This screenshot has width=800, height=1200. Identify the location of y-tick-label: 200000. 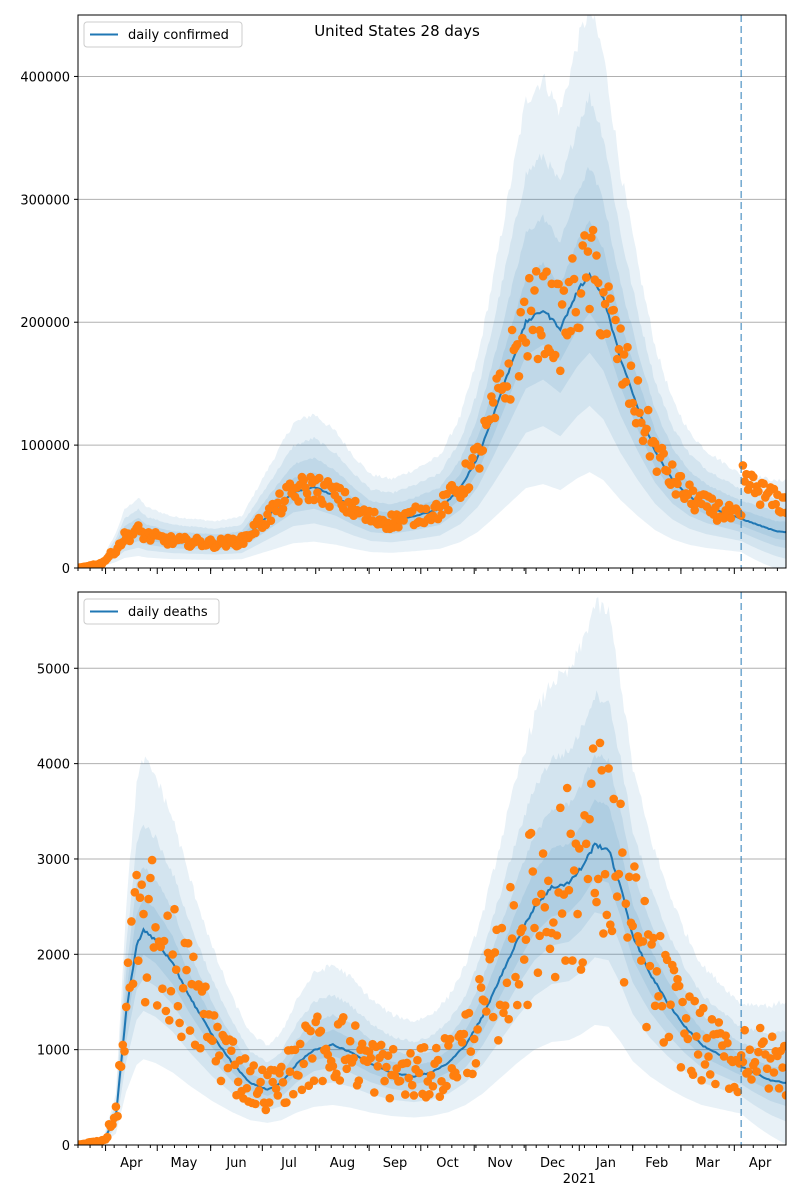
(45, 323).